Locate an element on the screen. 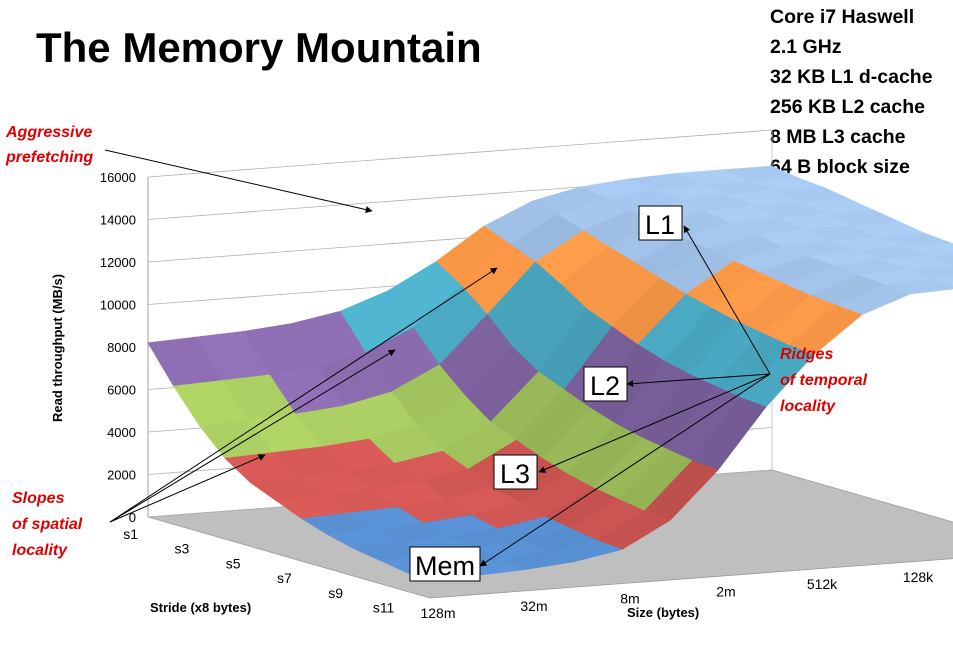  l3-box is located at coordinates (515, 472).